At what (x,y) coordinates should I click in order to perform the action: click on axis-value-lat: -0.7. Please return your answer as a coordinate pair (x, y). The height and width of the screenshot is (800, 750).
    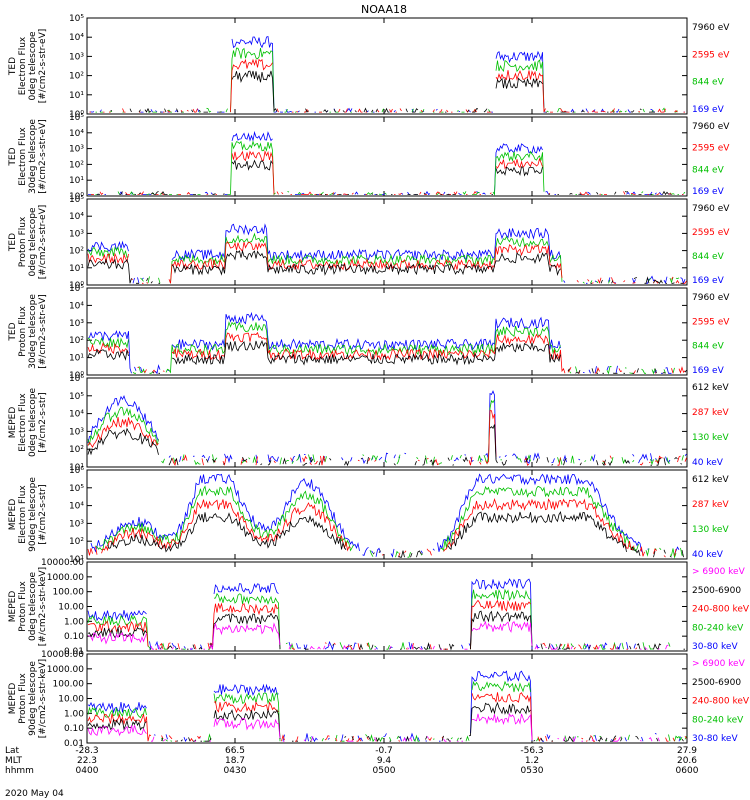
    Looking at the image, I should click on (384, 751).